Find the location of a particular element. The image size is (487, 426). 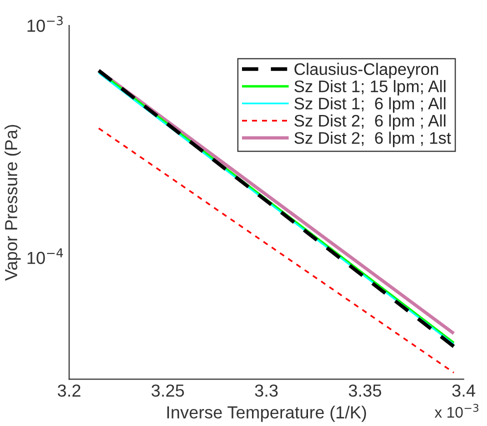

legend-label: Sz Dist 1; 6 lpm ; All is located at coordinates (370, 105).